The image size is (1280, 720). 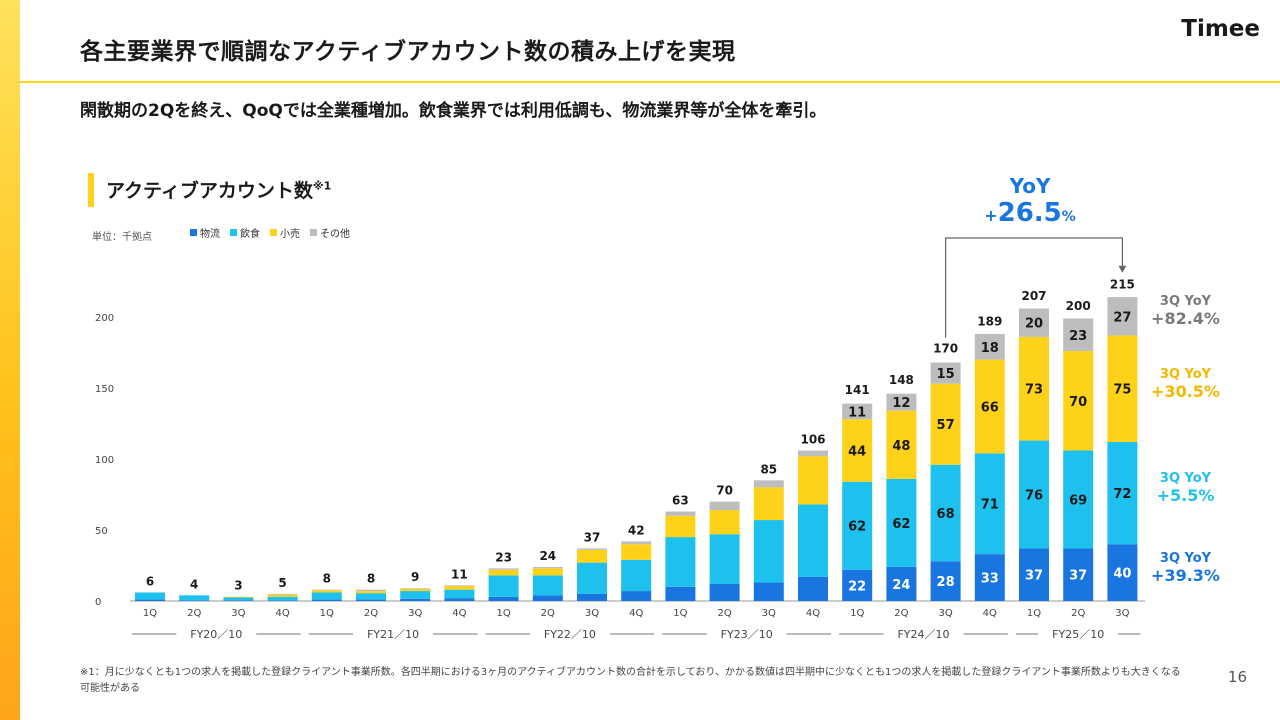 I want to click on total-value-label: 85, so click(x=768, y=469).